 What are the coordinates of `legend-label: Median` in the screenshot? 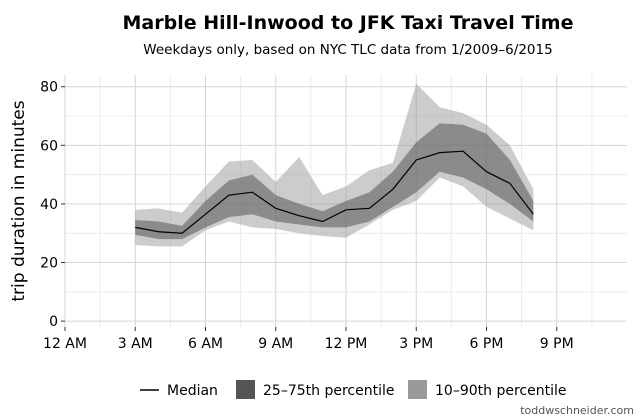 It's located at (192, 391).